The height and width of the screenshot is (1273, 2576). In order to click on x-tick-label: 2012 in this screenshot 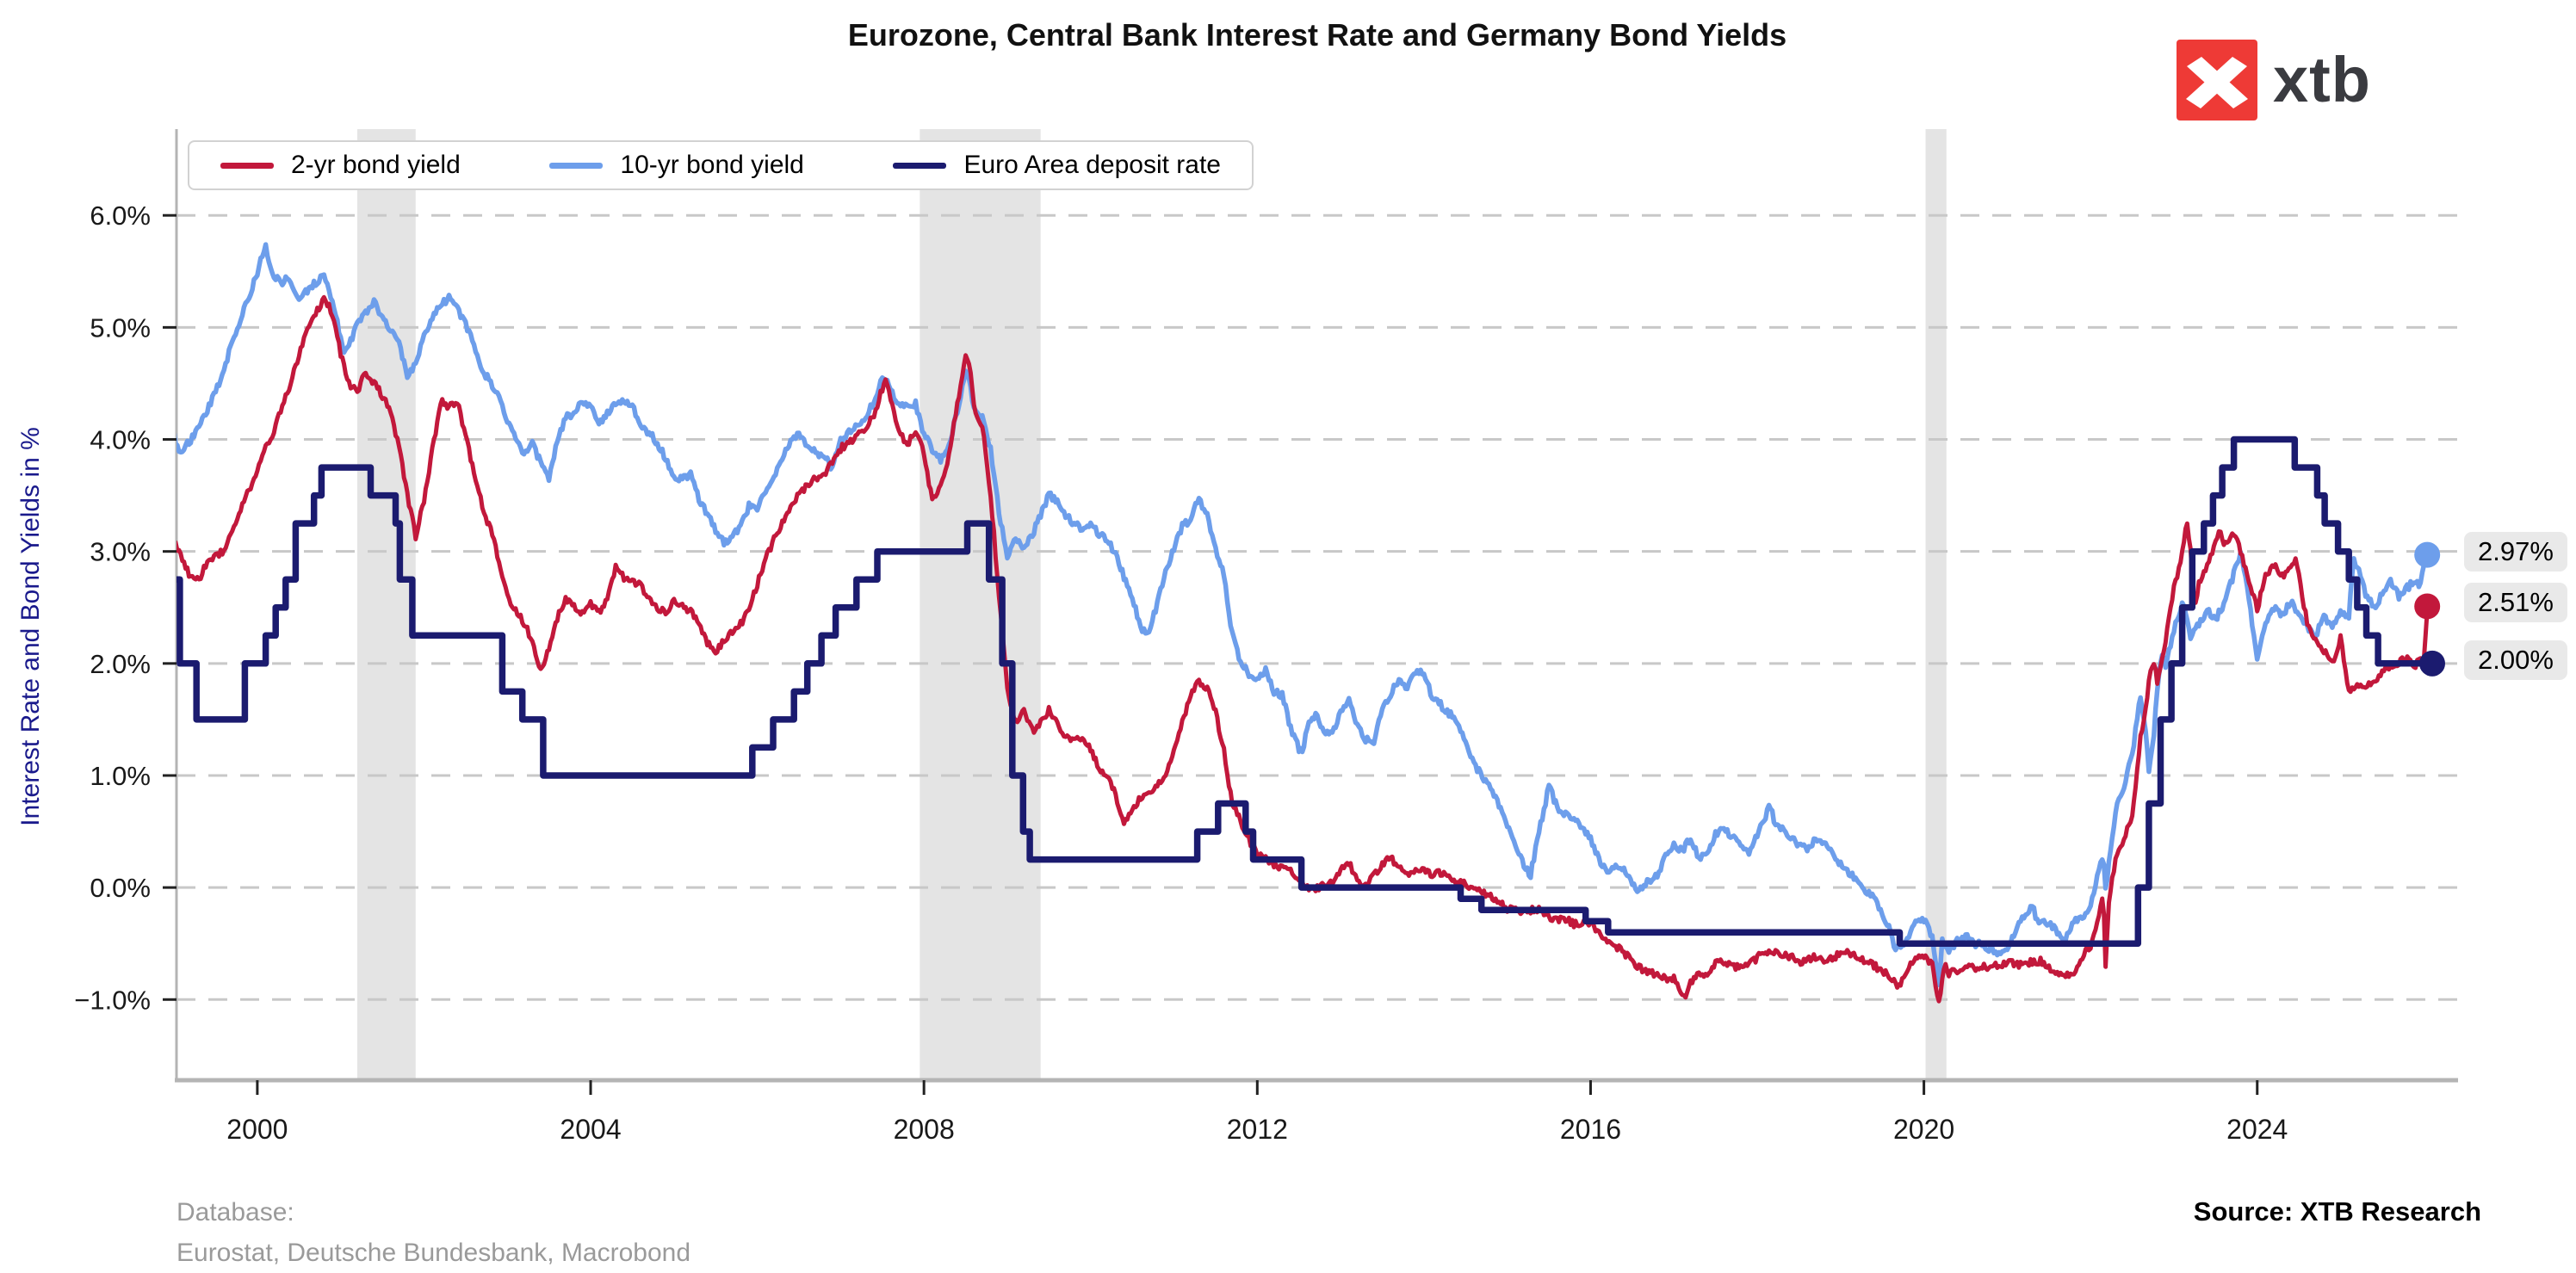, I will do `click(1258, 1129)`.